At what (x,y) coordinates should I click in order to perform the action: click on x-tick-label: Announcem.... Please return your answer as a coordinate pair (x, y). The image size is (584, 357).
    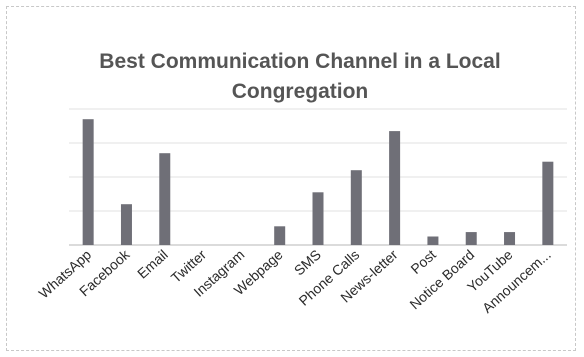
    Looking at the image, I should click on (516, 281).